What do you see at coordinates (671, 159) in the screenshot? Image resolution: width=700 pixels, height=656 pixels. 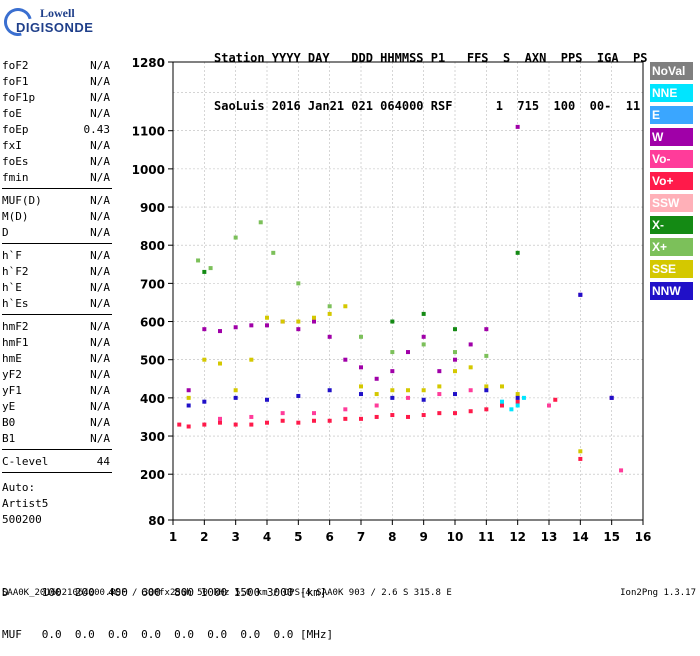 I see `legend-item-vo: Vo-` at bounding box center [671, 159].